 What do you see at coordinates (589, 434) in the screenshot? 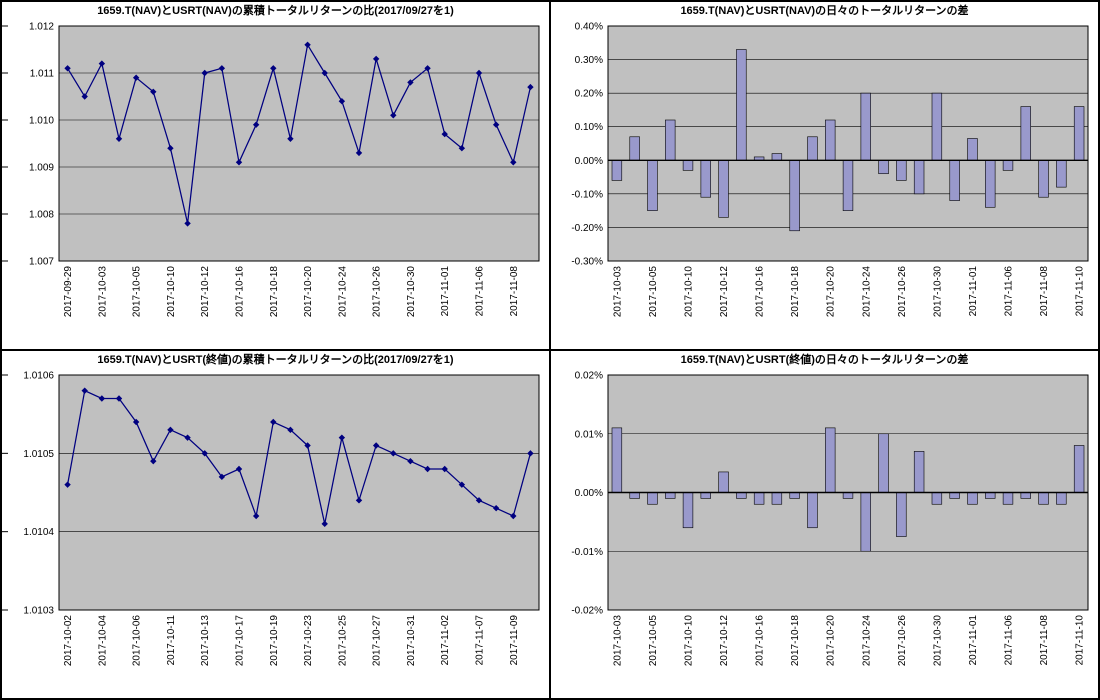
I see `y-tick-label: 0.01%` at bounding box center [589, 434].